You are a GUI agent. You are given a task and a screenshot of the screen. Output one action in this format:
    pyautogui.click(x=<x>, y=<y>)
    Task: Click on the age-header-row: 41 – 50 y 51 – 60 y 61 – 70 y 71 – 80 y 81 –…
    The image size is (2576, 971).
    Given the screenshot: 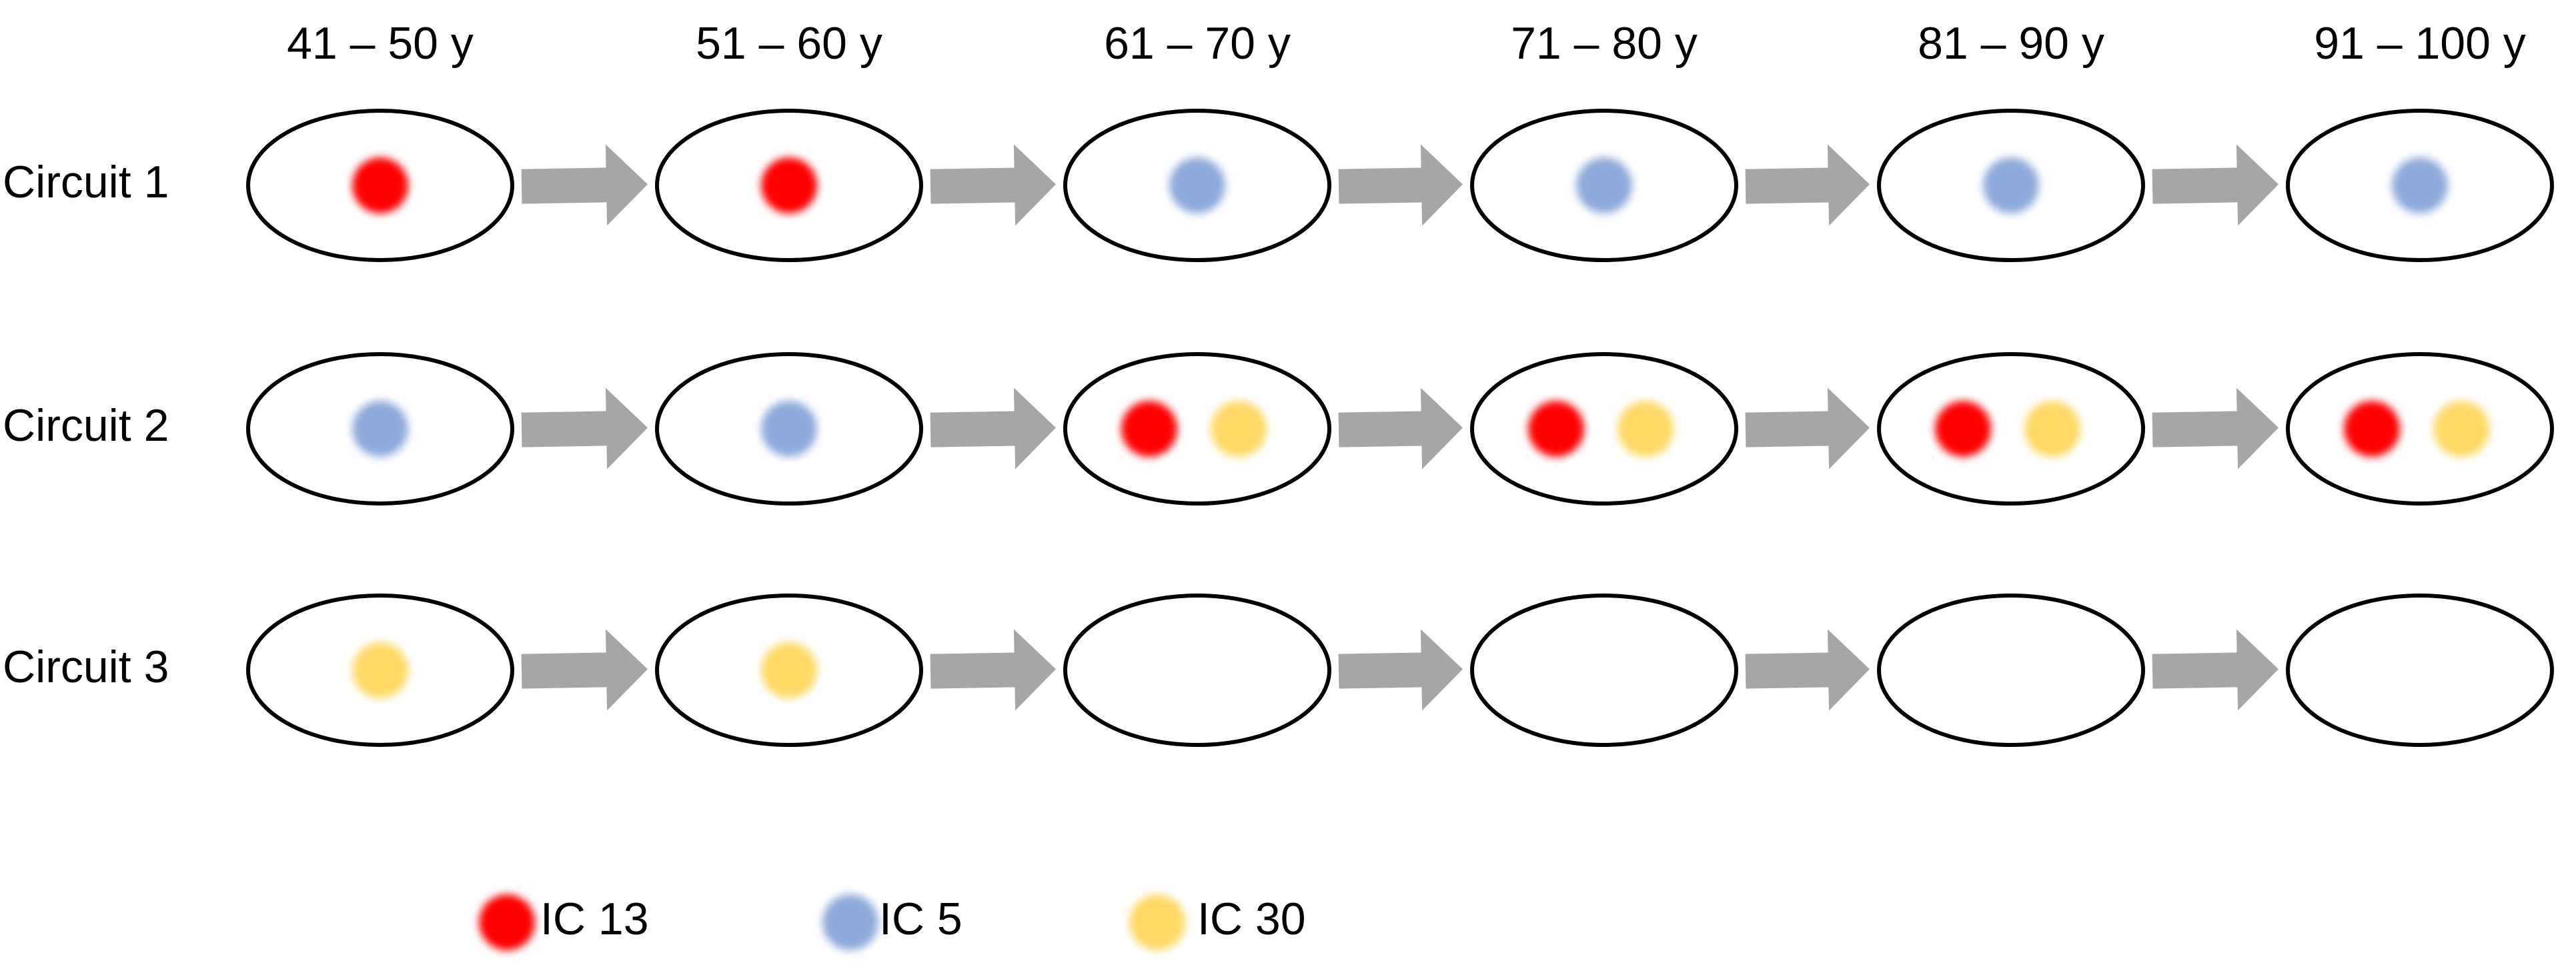 What is the action you would take?
    pyautogui.click(x=1406, y=43)
    